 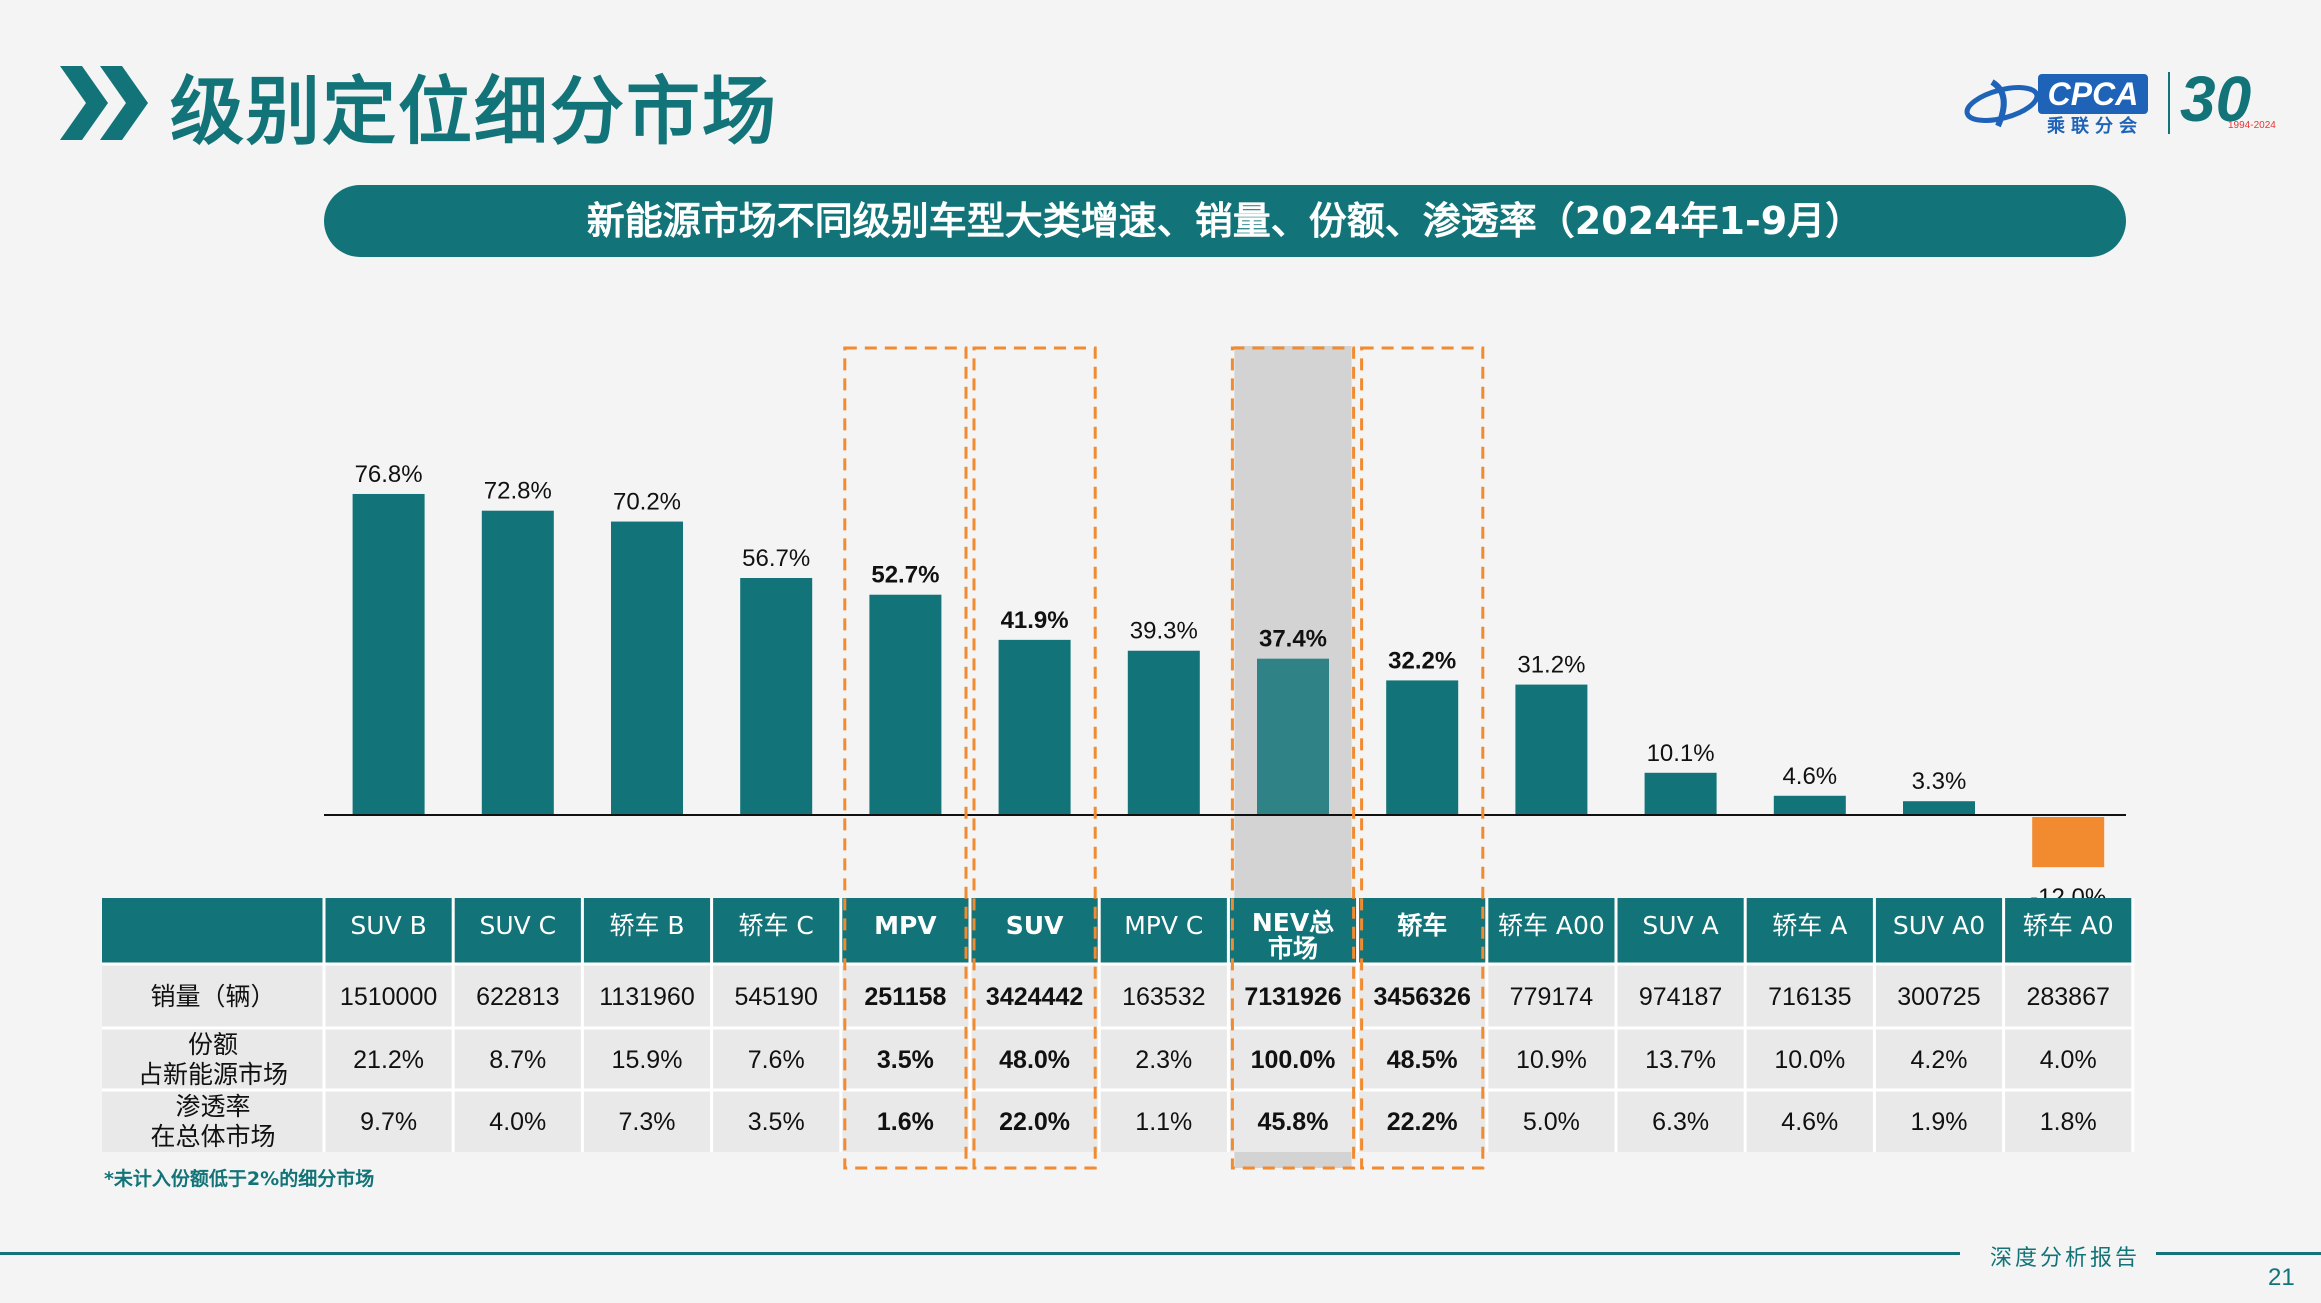 What do you see at coordinates (517, 925) in the screenshot?
I see `table-column-header: SUV C` at bounding box center [517, 925].